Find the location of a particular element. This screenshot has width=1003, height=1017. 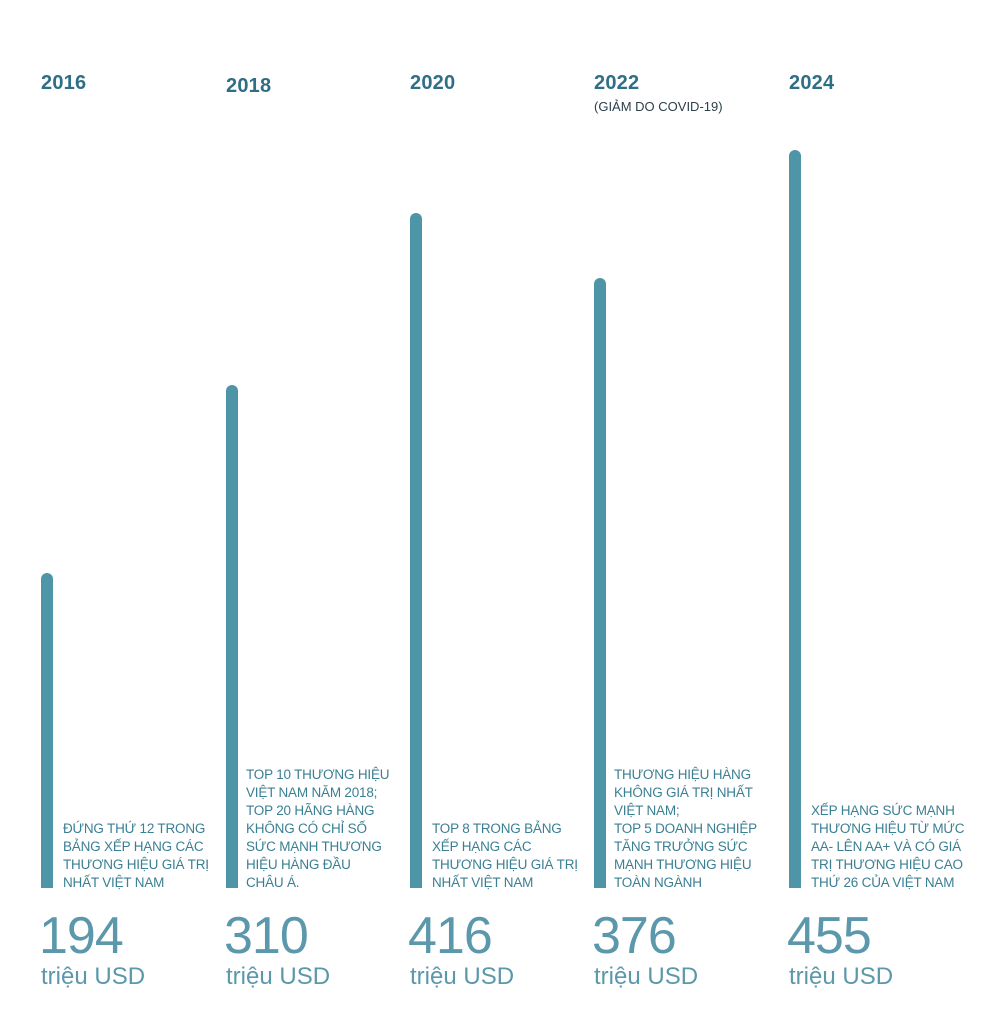

annotation-line: ĐỨNG THỨ 12 TRONG is located at coordinates (134, 828).